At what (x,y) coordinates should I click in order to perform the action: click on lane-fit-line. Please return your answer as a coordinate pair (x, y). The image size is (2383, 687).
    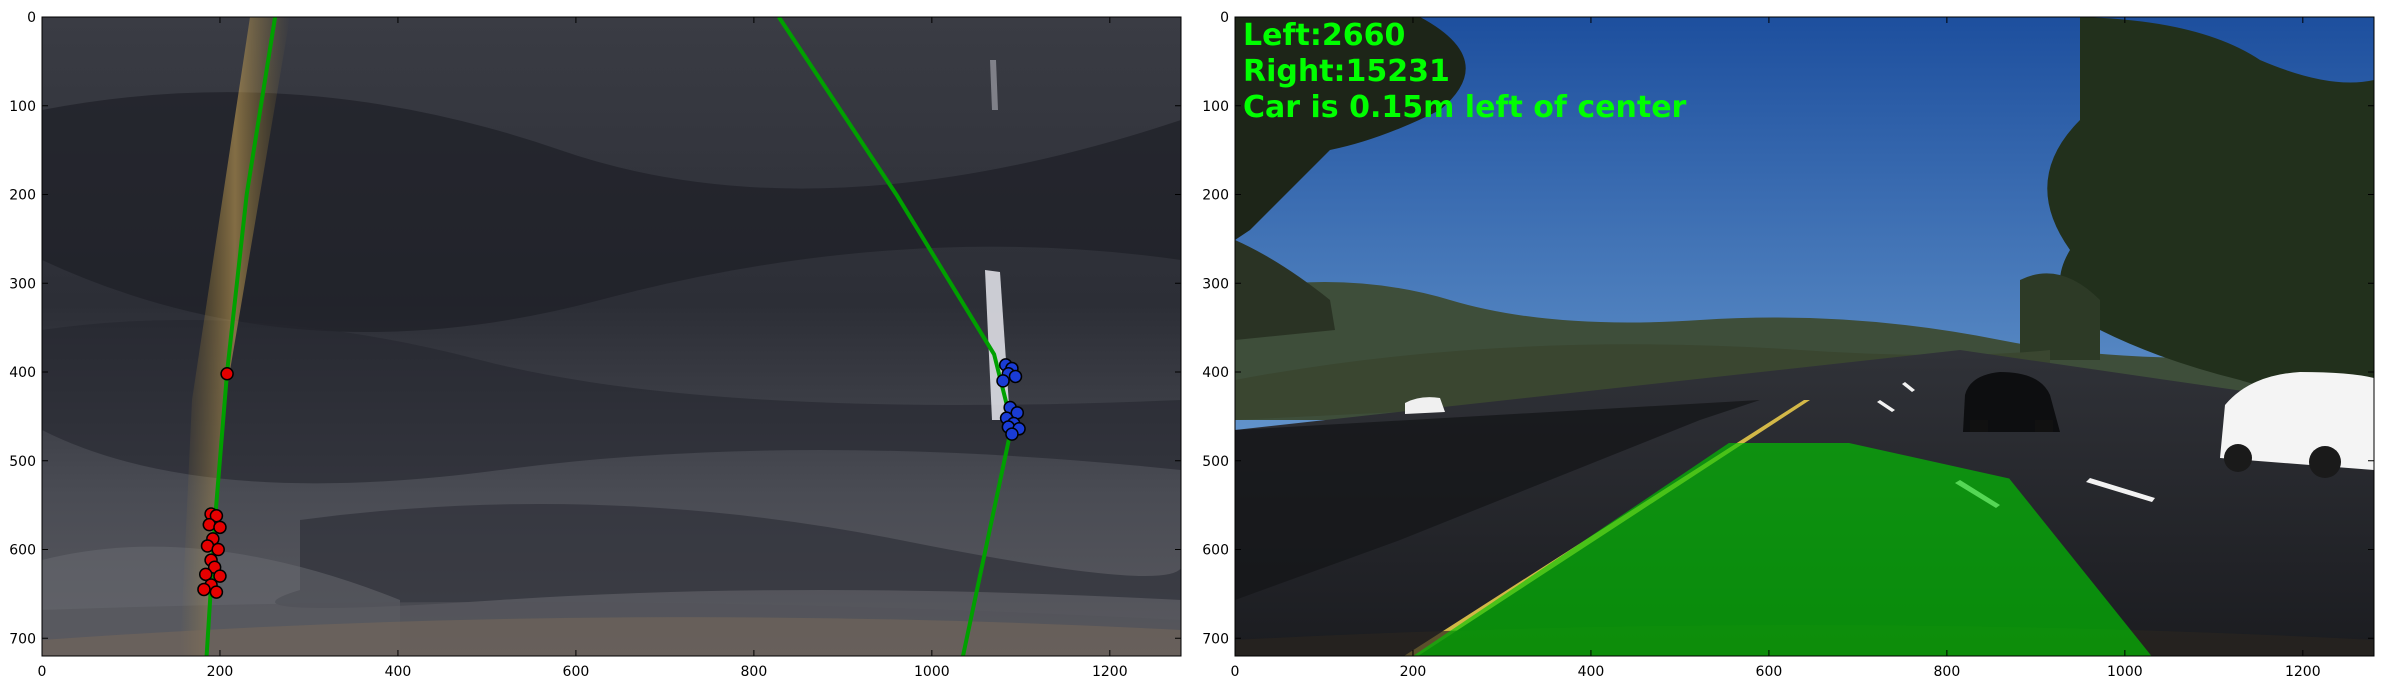
    Looking at the image, I should click on (895, 336).